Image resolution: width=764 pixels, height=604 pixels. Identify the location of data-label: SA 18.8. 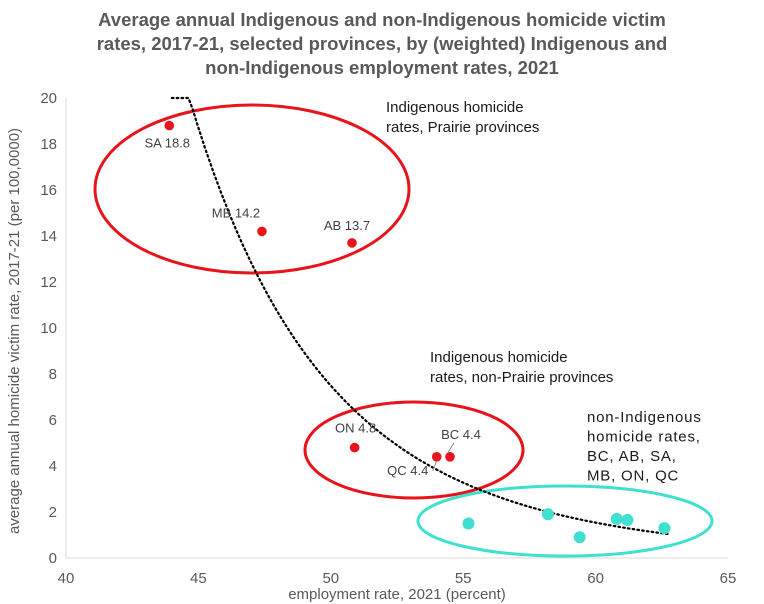
(167, 143).